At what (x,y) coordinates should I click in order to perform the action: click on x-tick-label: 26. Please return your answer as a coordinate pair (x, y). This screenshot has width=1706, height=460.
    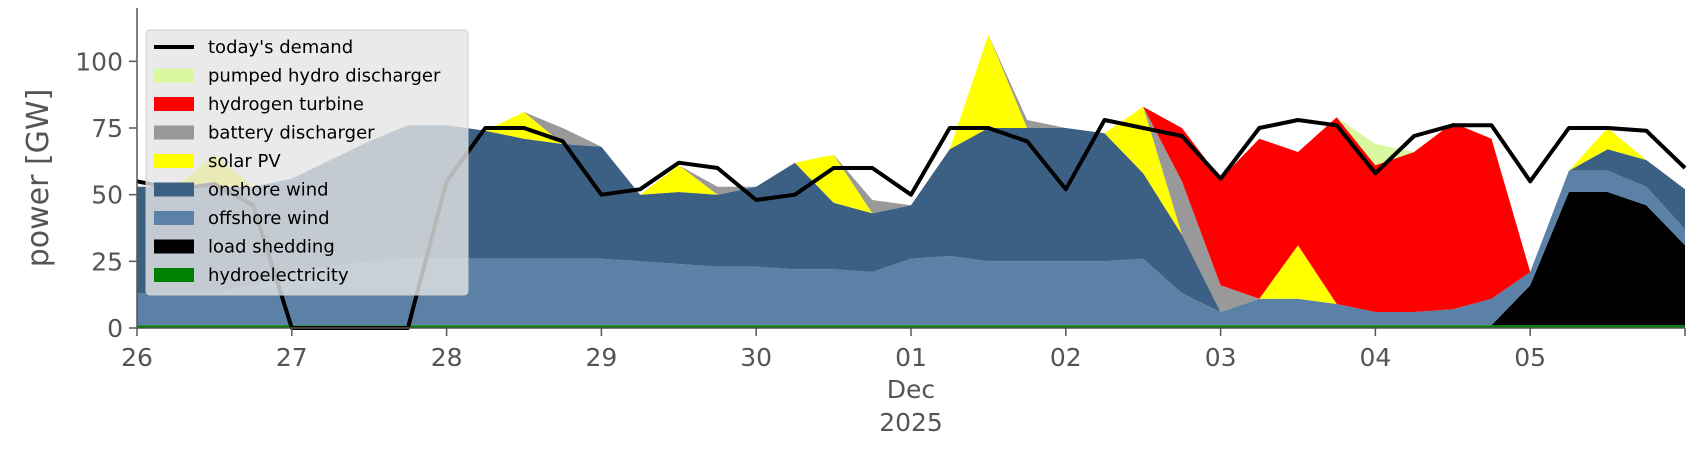
    Looking at the image, I should click on (137, 357).